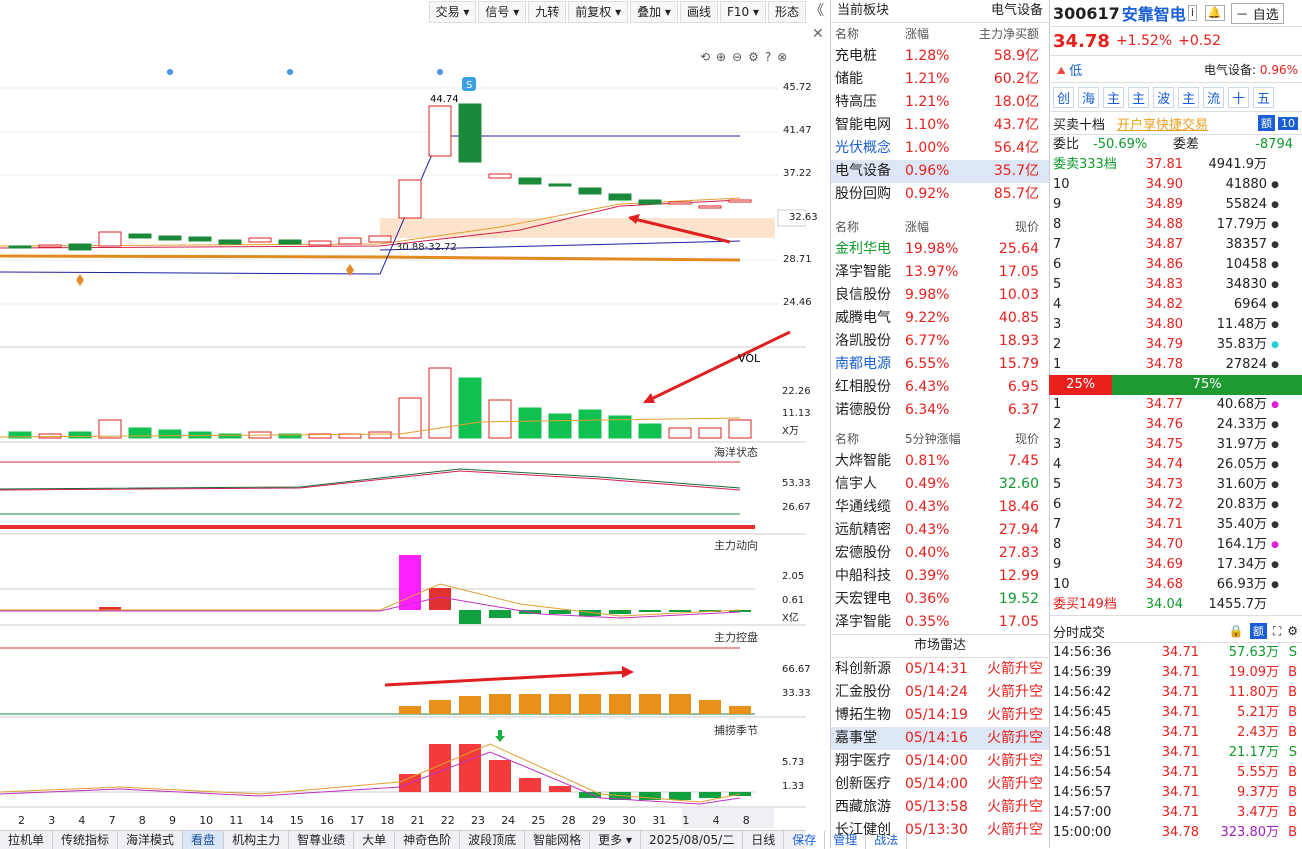 This screenshot has height=849, width=1302. What do you see at coordinates (940, 507) in the screenshot?
I see `speed-row: 华通线缆 0.43% 18.46` at bounding box center [940, 507].